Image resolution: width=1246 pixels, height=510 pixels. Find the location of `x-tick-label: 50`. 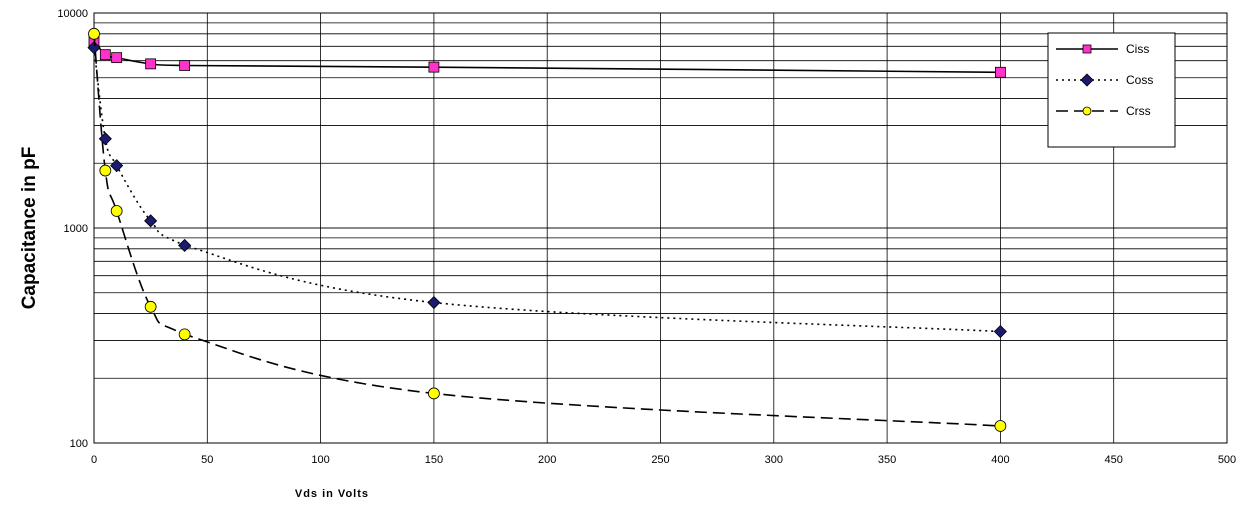

x-tick-label: 50 is located at coordinates (207, 460).